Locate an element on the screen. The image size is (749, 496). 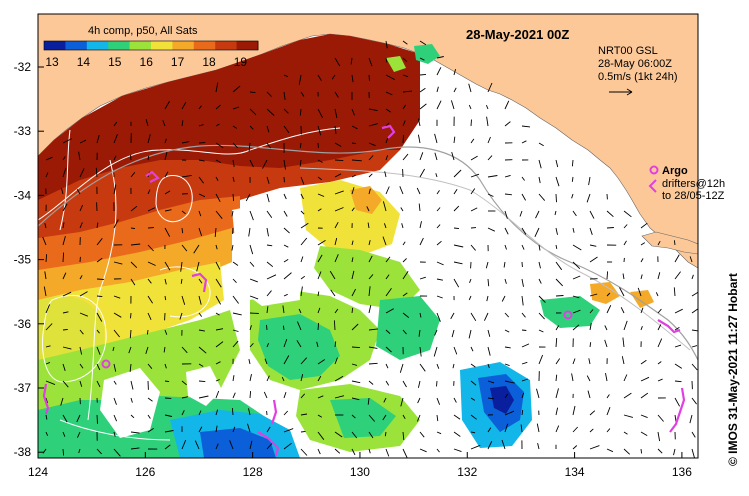
x-tick-label: 132 is located at coordinates (467, 472).